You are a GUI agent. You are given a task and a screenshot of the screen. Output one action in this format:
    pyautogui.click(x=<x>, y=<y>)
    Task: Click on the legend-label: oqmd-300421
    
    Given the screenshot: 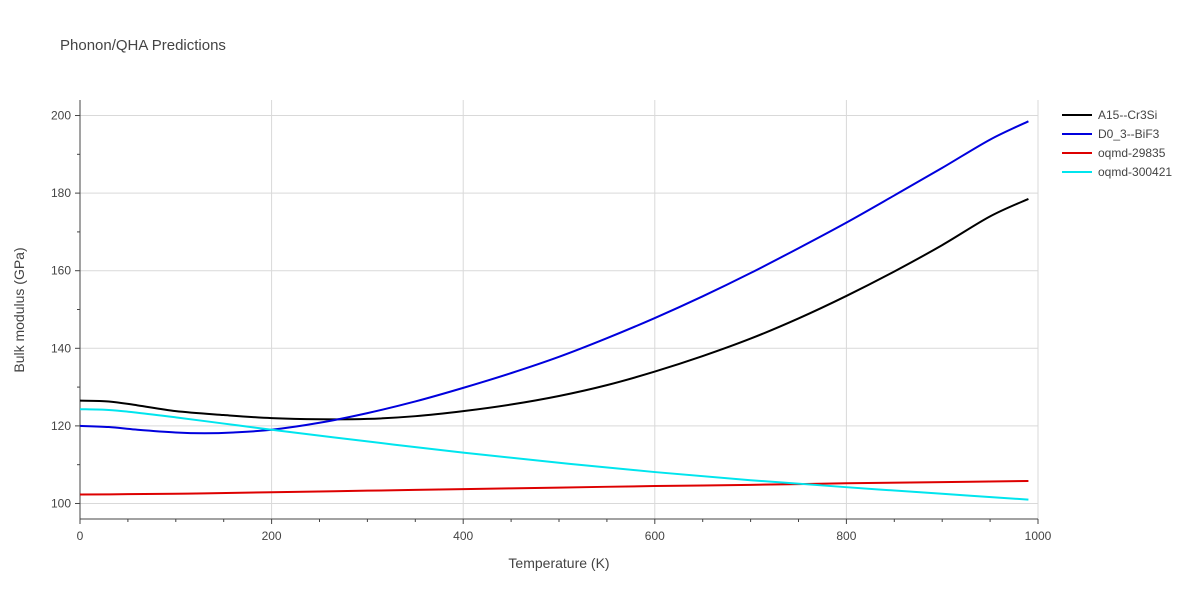 What is the action you would take?
    pyautogui.click(x=1135, y=172)
    